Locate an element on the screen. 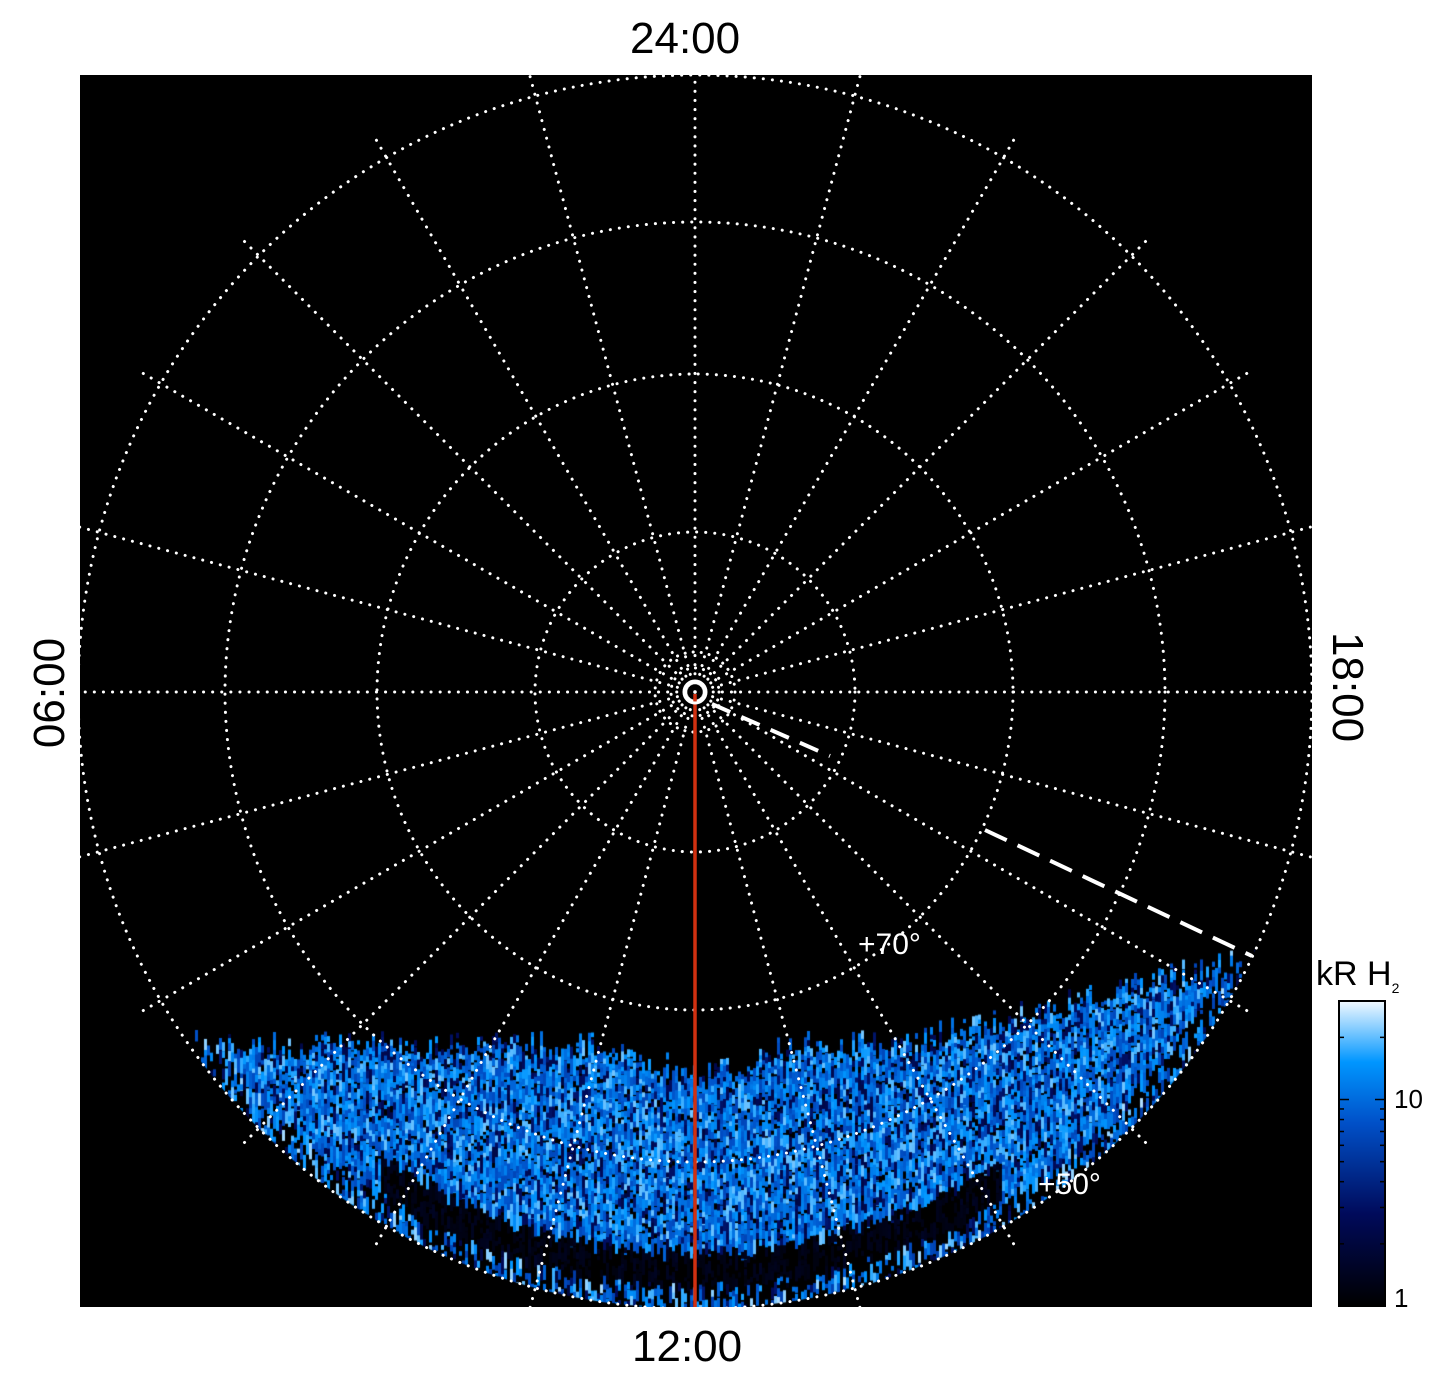 The image size is (1447, 1384). colorbar-label: kR H2 is located at coordinates (1357, 975).